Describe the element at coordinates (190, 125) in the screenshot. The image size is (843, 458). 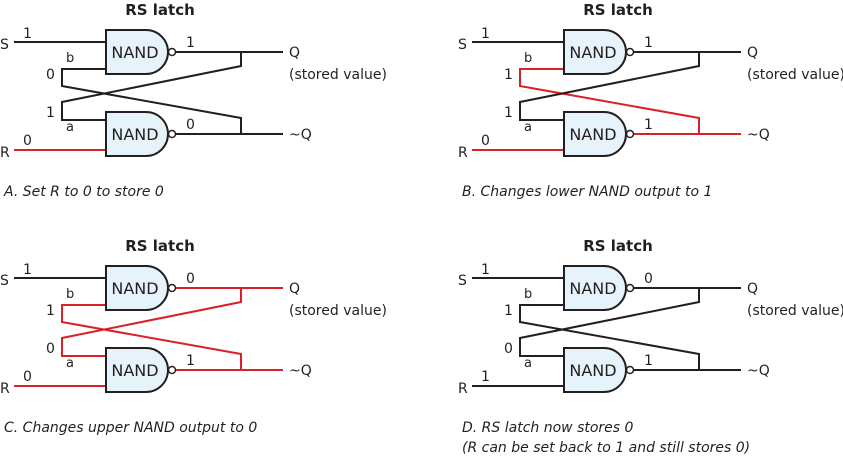
I see `lower-output-value: 0` at that location.